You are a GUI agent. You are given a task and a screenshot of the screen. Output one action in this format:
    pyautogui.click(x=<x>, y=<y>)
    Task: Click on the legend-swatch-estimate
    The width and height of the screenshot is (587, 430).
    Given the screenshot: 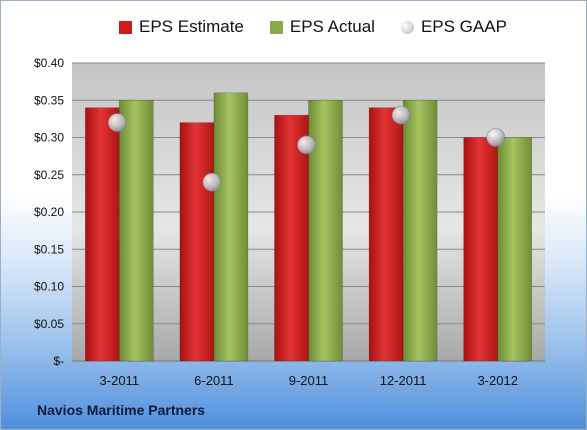 What is the action you would take?
    pyautogui.click(x=125, y=27)
    